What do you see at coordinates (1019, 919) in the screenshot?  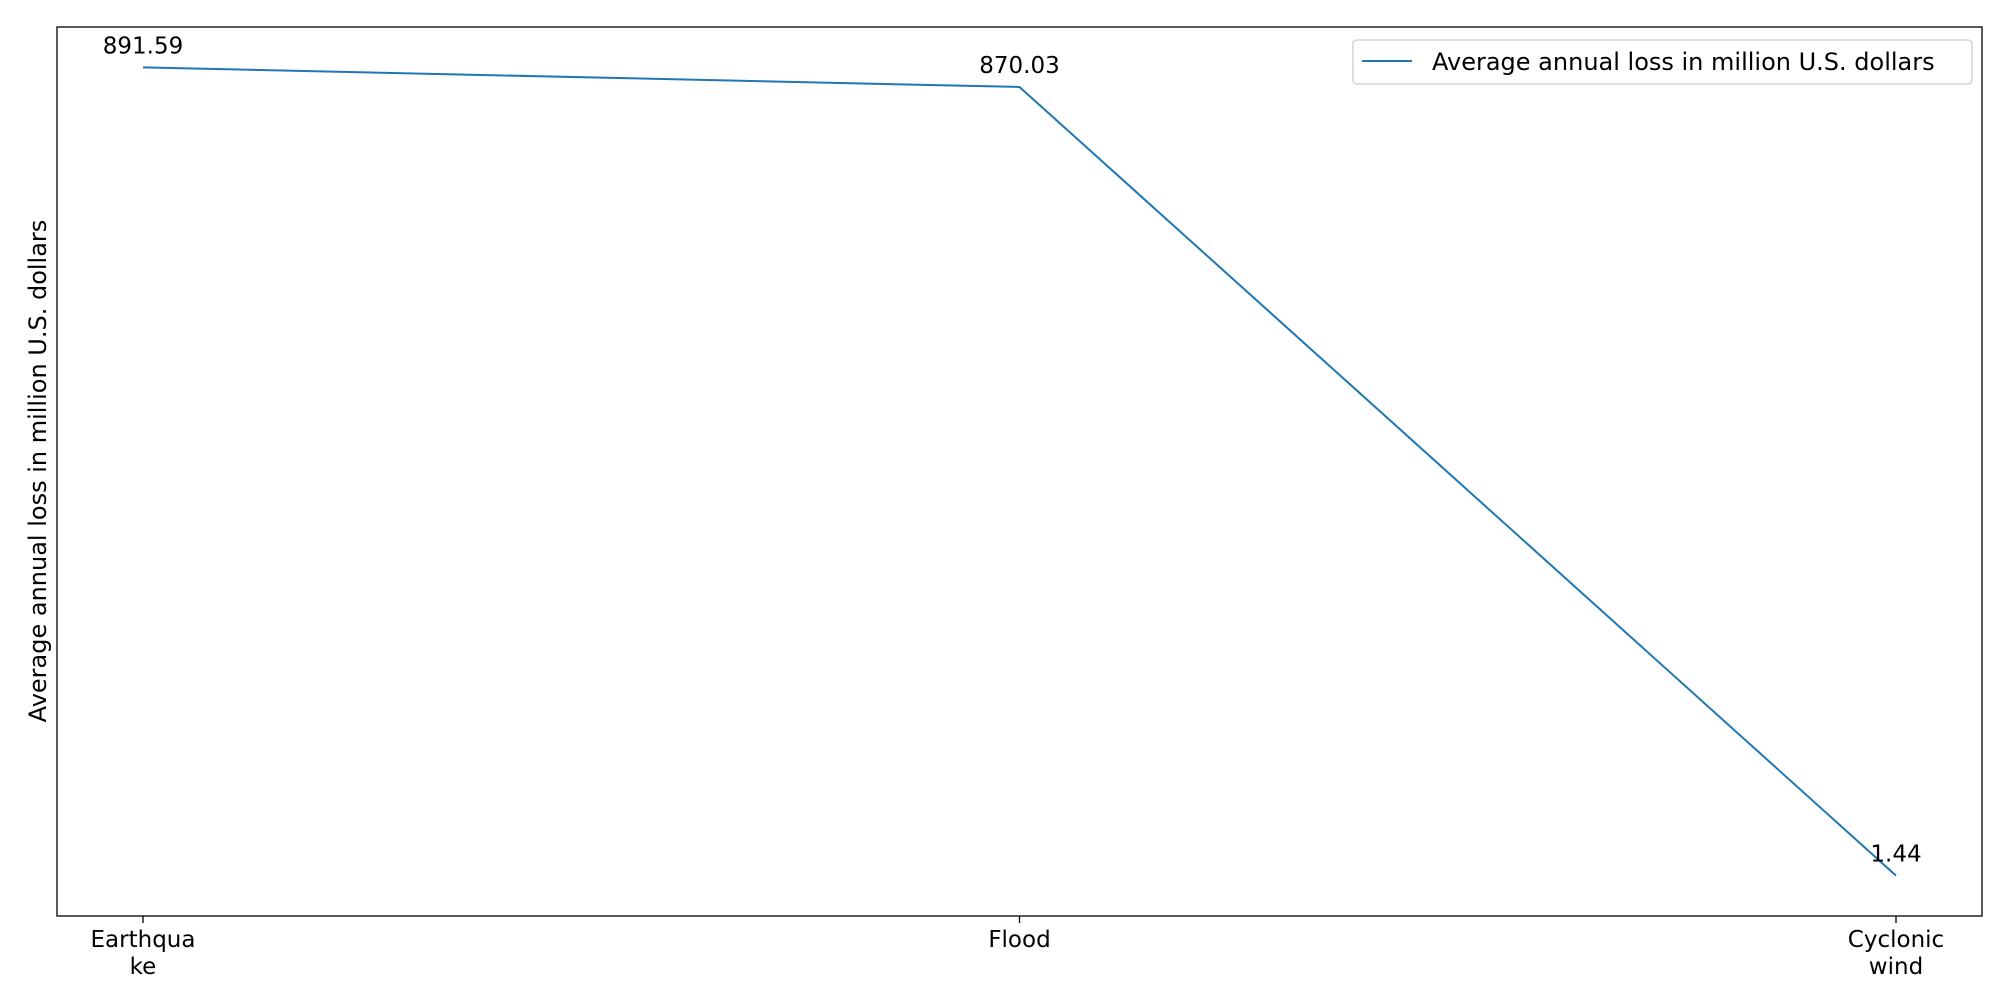 I see `x-ticks` at bounding box center [1019, 919].